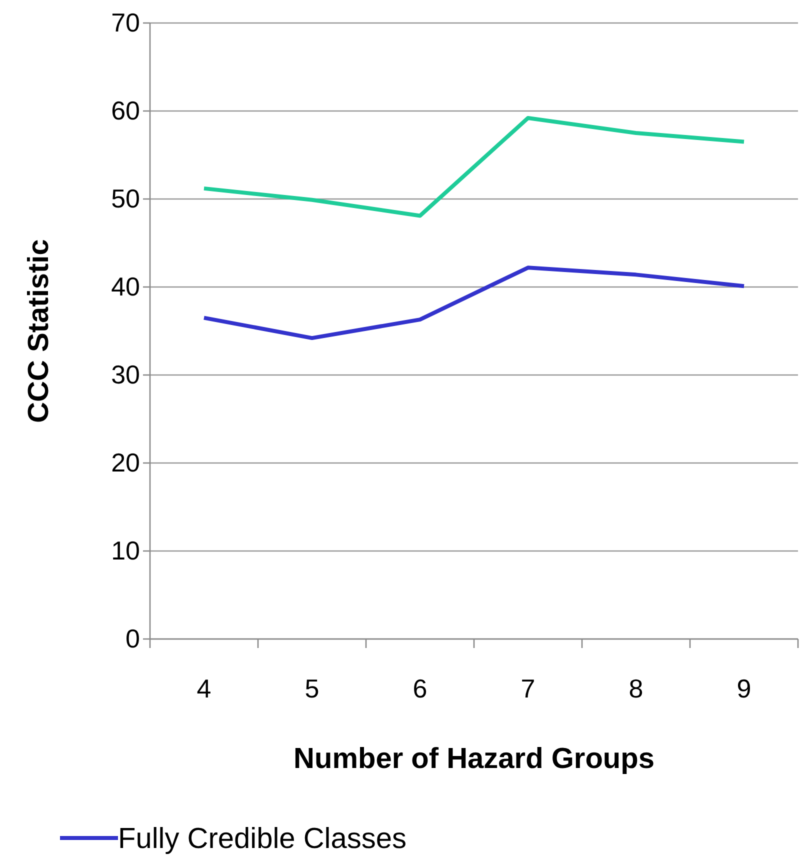 This screenshot has height=859, width=804. I want to click on y-tick-label: 40, so click(125, 286).